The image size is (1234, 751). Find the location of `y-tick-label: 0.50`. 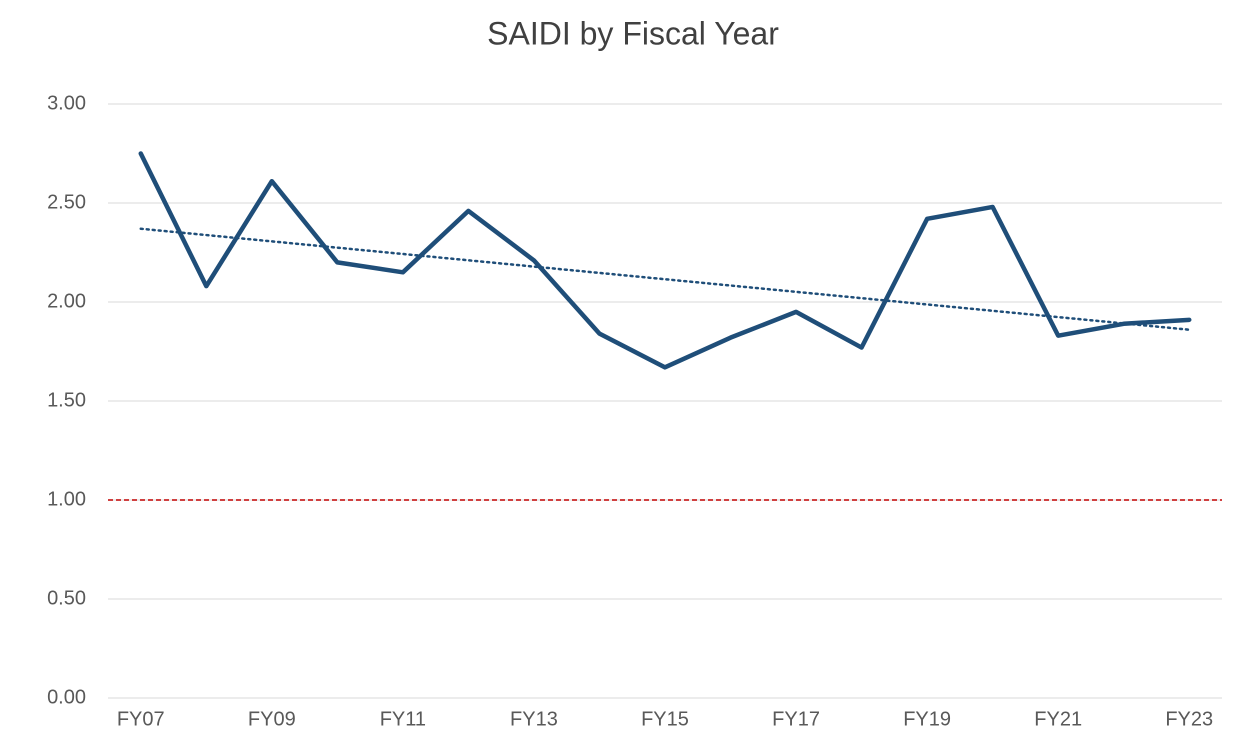

y-tick-label: 0.50 is located at coordinates (66, 598).